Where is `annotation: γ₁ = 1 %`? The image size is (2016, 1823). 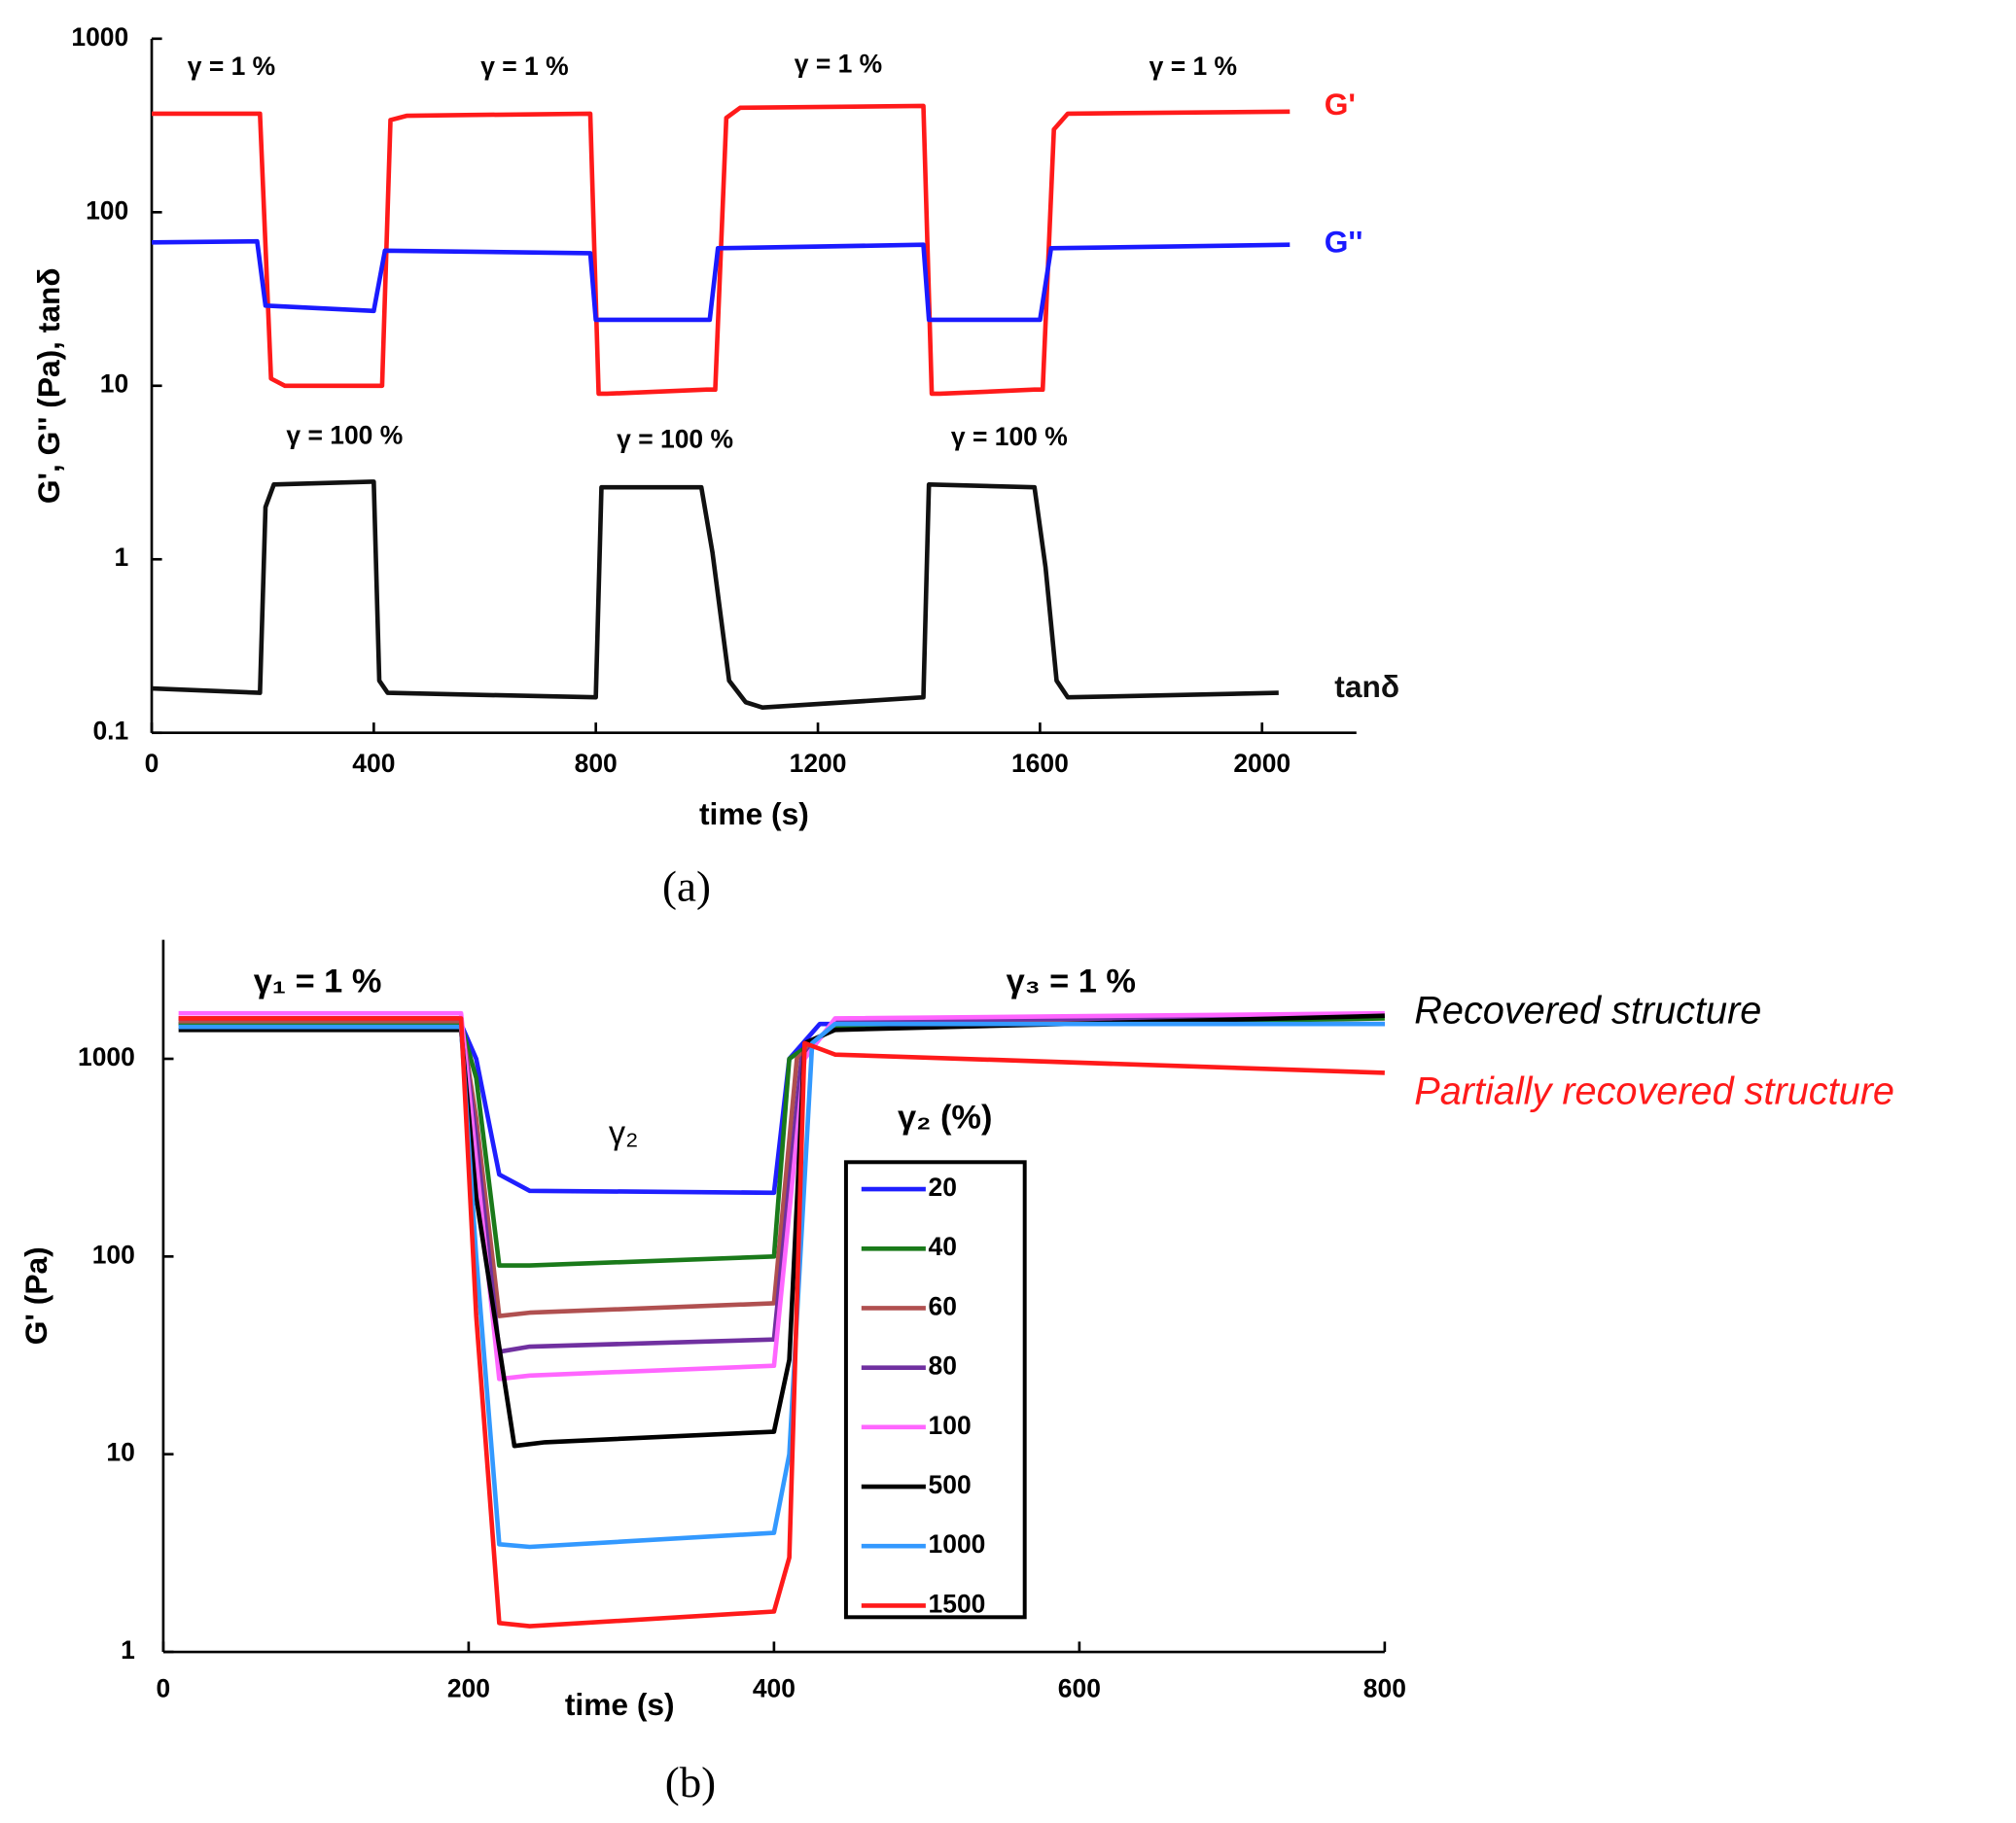 annotation: γ₁ = 1 % is located at coordinates (318, 982).